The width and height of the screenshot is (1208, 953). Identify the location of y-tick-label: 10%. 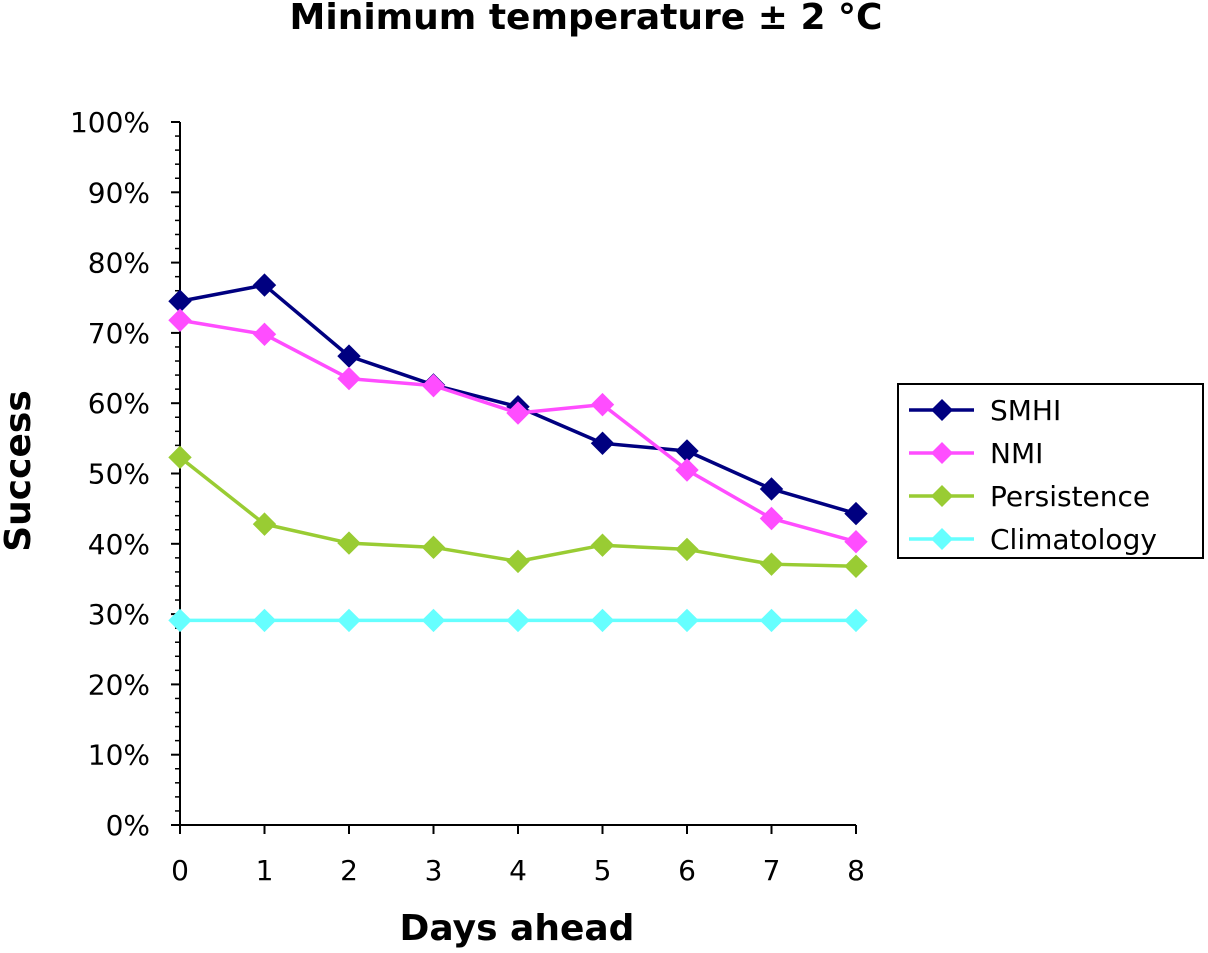
(119, 755).